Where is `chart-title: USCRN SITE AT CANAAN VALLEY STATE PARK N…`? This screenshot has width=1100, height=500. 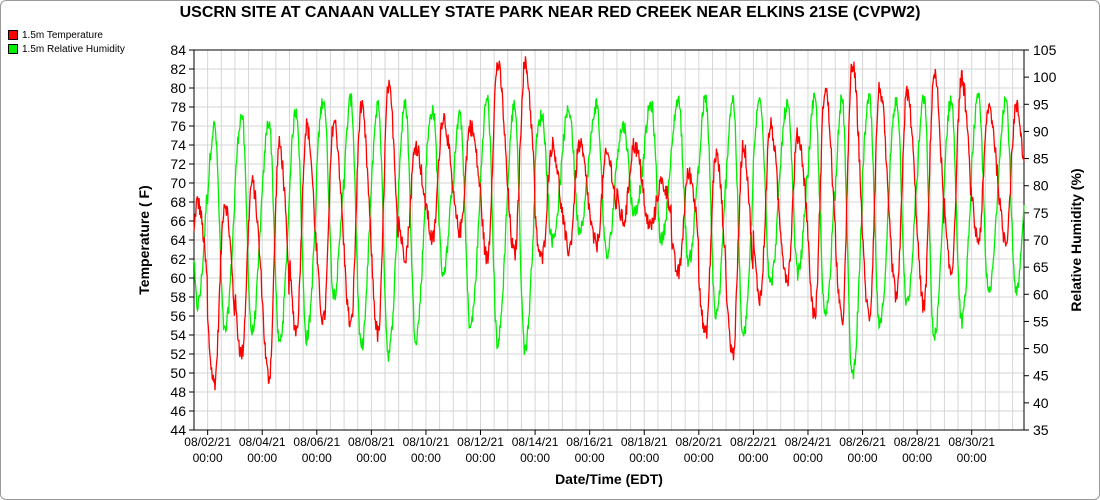 chart-title: USCRN SITE AT CANAAN VALLEY STATE PARK N… is located at coordinates (550, 12).